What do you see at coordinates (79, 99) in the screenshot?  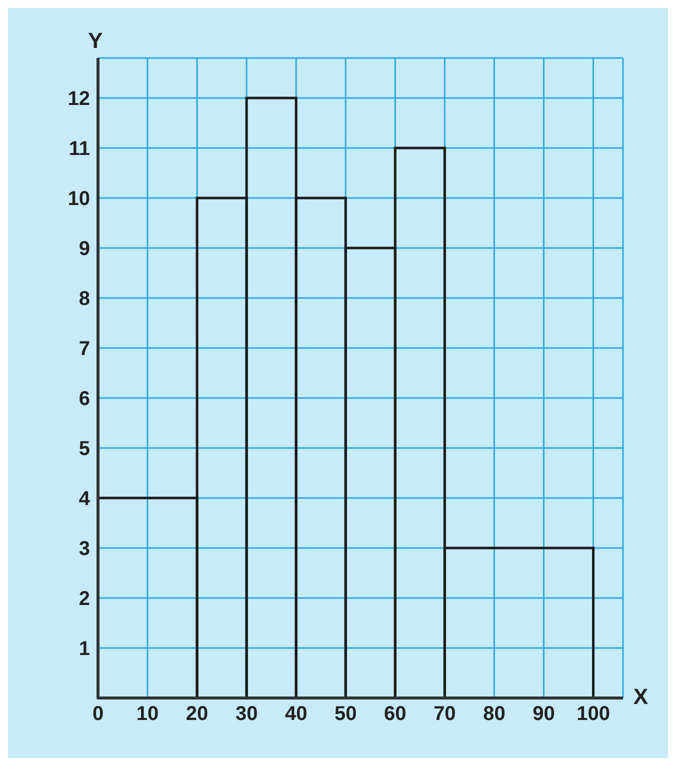 I see `y-tick-label: 12` at bounding box center [79, 99].